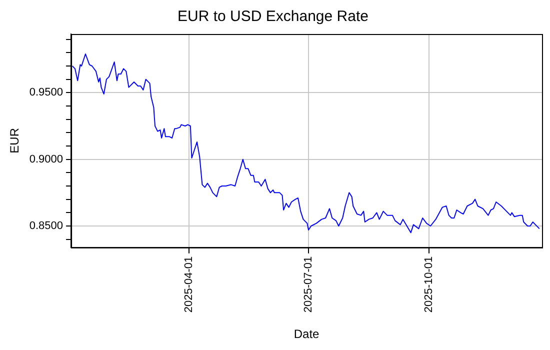 Image resolution: width=550 pixels, height=350 pixels. I want to click on y-tick-label: 0.8500, so click(46, 226).